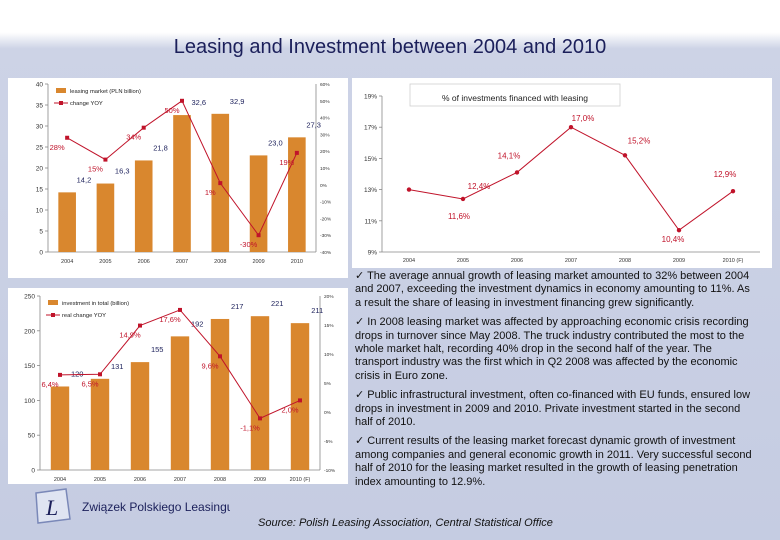 This screenshot has height=540, width=780. I want to click on legend-line-marker, so click(61, 103).